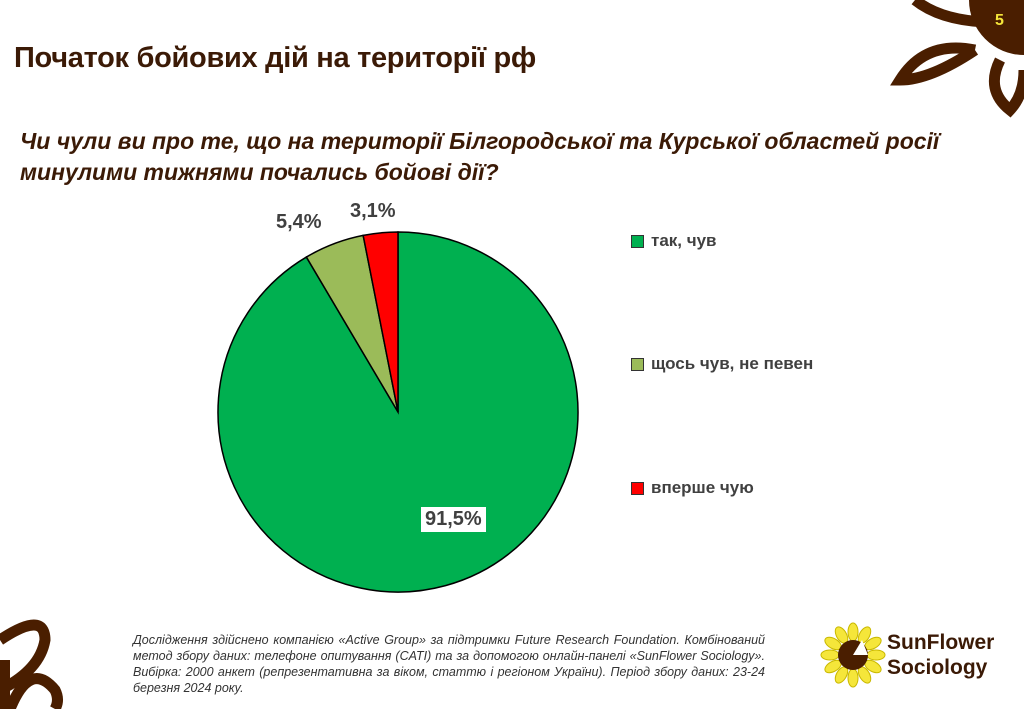 The image size is (1024, 709). Describe the element at coordinates (999, 20) in the screenshot. I see `page-number: 5` at that location.